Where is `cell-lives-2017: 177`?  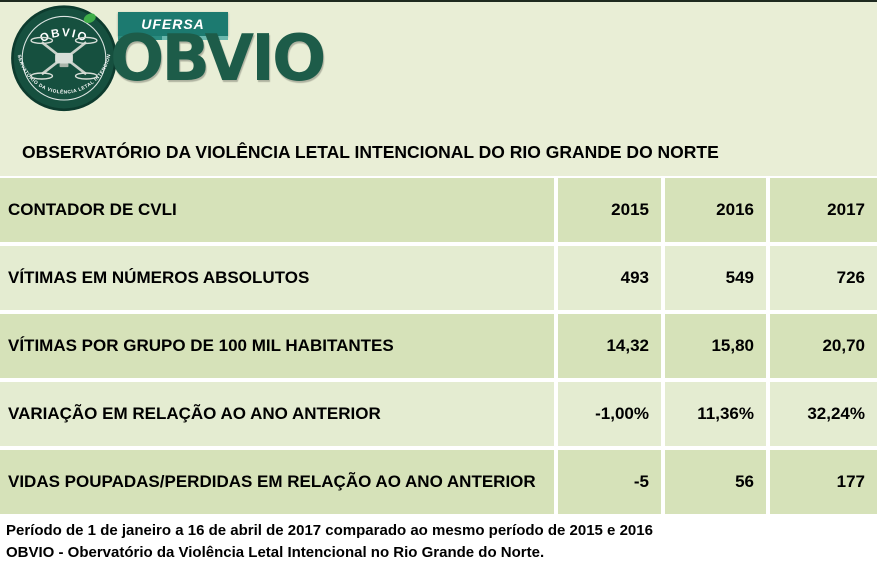
cell-lives-2017: 177 is located at coordinates (823, 482).